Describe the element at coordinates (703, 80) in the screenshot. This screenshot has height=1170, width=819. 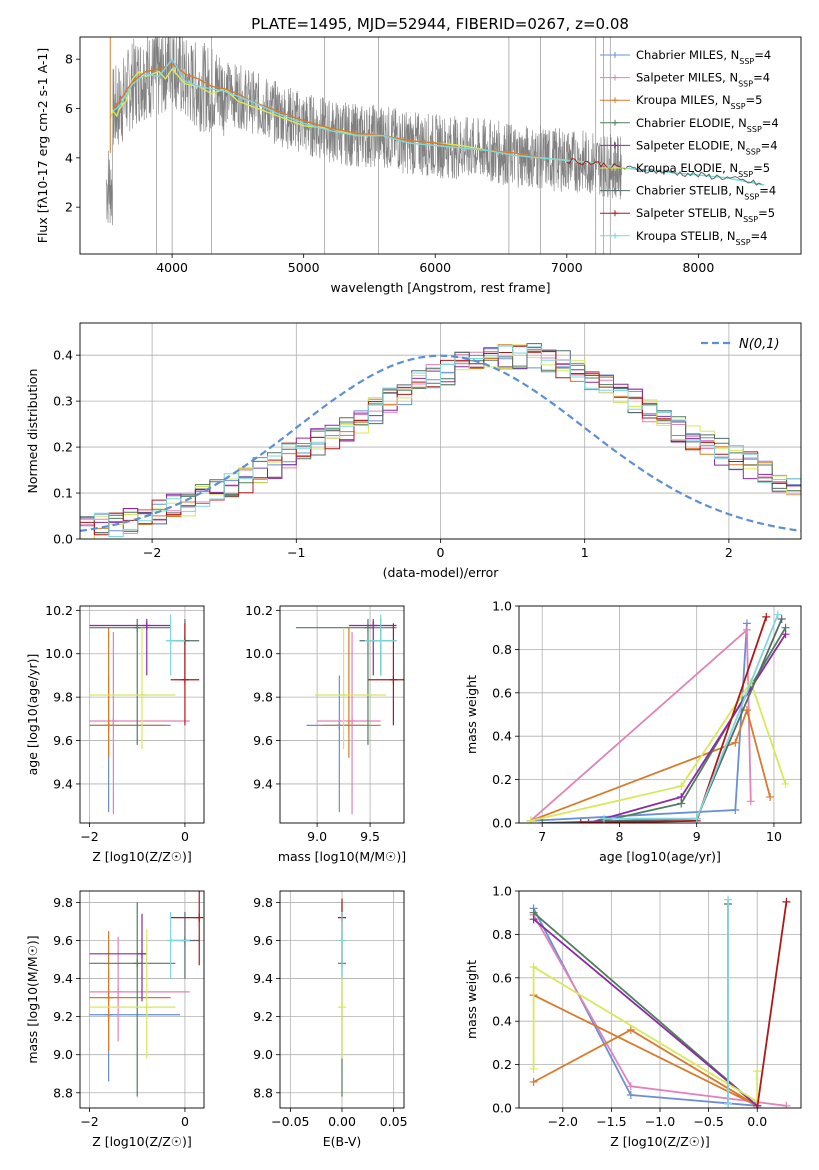
I see `legend-label: Salpeter MILES, NSSP=4` at that location.